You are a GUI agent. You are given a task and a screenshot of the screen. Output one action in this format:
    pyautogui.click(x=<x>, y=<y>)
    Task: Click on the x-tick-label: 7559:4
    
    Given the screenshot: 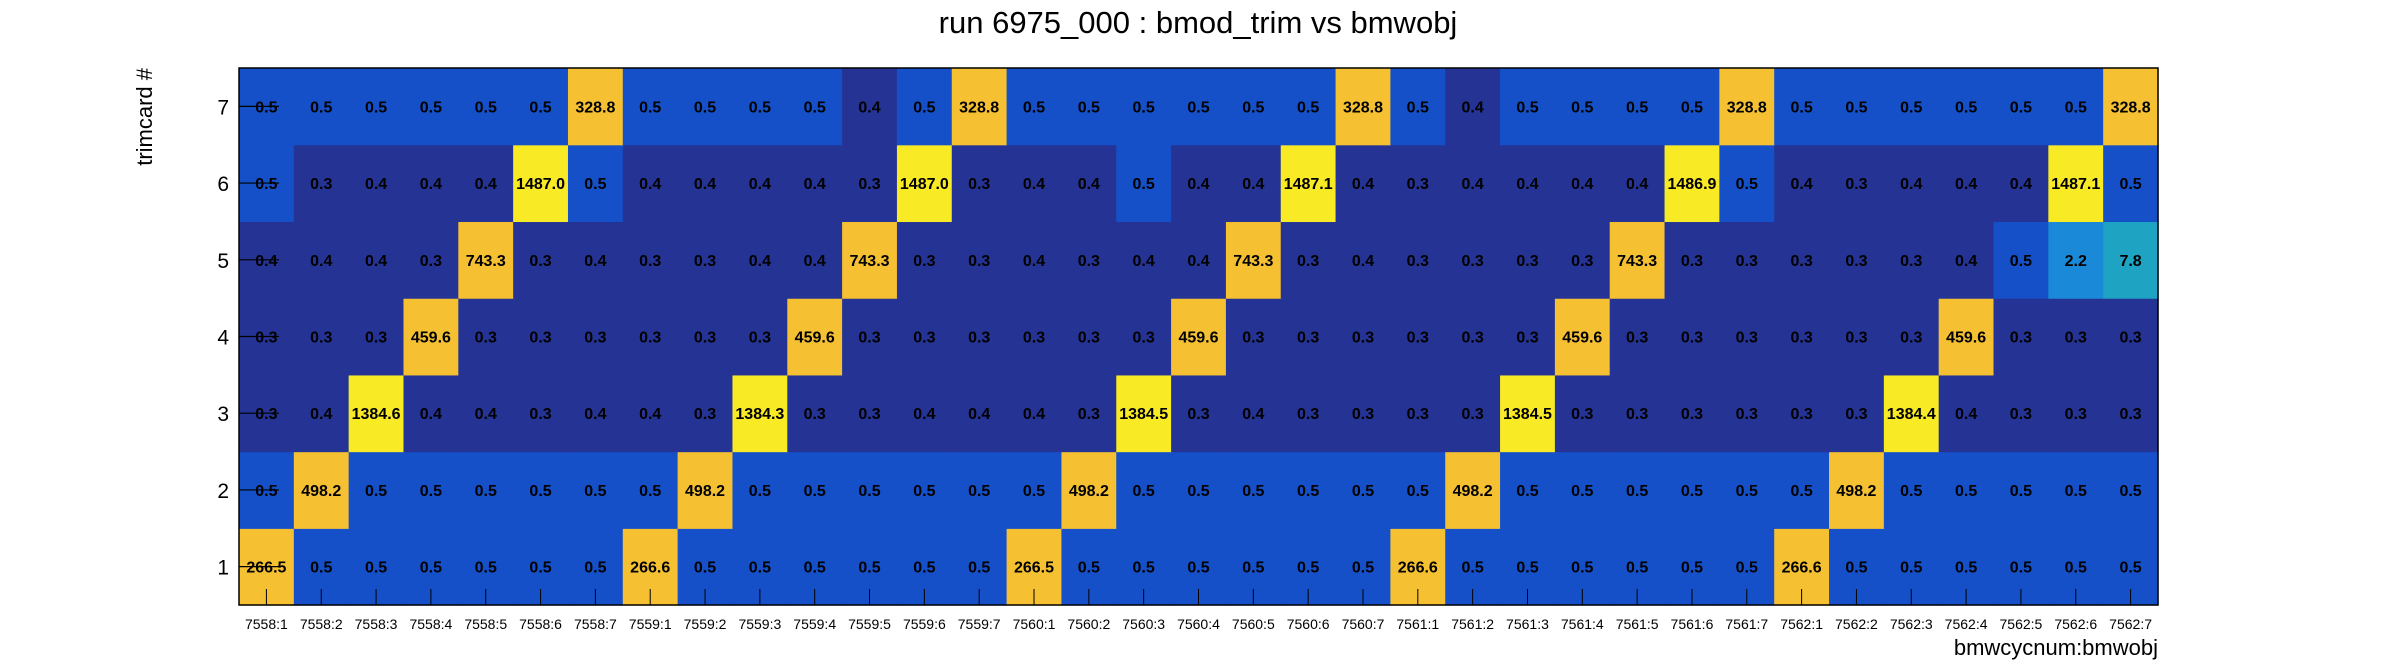 What is the action you would take?
    pyautogui.click(x=814, y=624)
    